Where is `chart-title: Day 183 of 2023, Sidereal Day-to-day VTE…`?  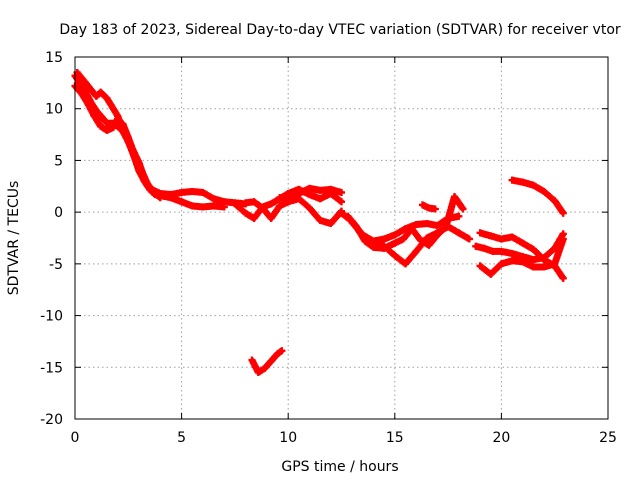 chart-title: Day 183 of 2023, Sidereal Day-to-day VTE… is located at coordinates (340, 30).